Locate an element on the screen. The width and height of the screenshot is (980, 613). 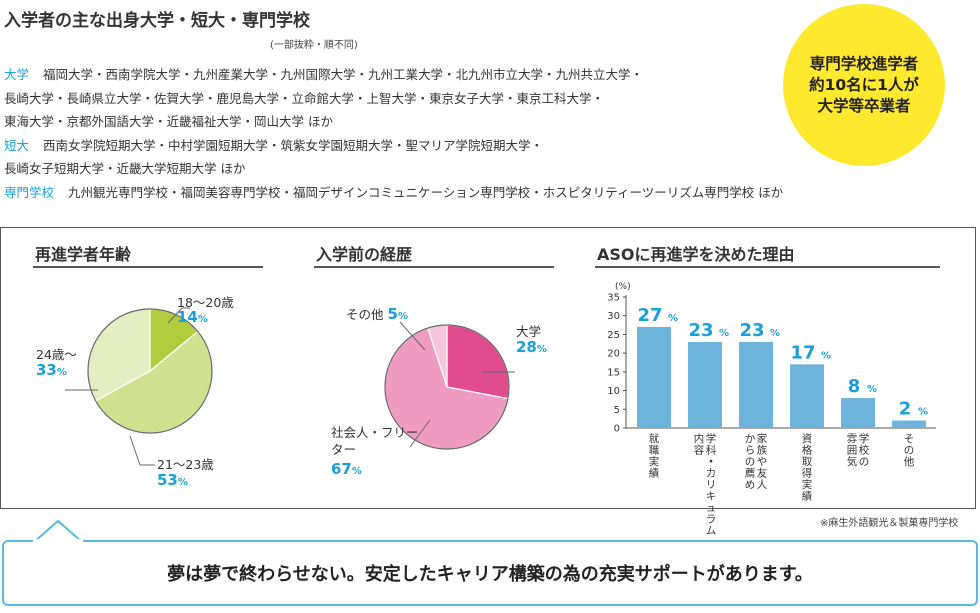
bubble-tail is located at coordinates (58, 531).